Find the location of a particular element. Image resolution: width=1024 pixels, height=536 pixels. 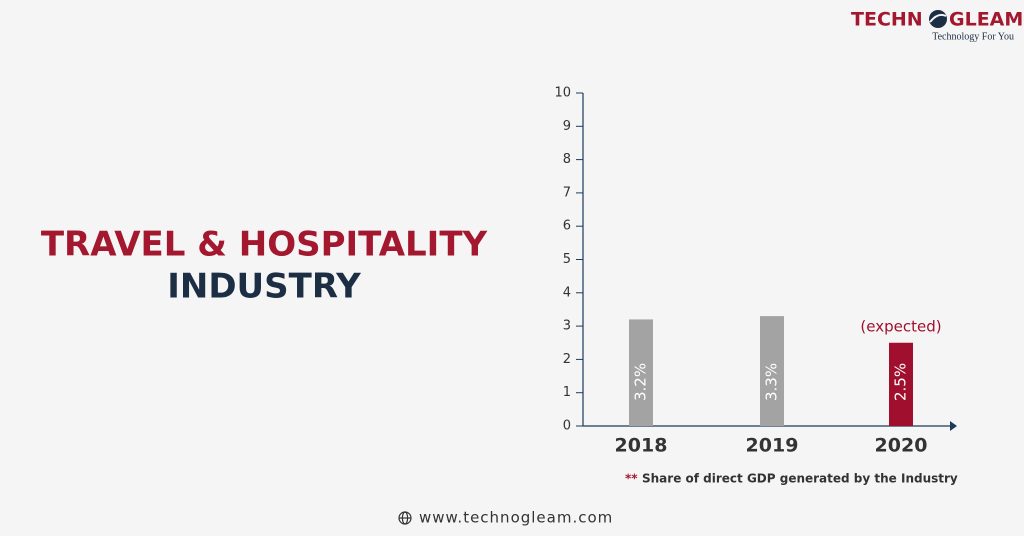

y-tick-label: 6 is located at coordinates (567, 226).